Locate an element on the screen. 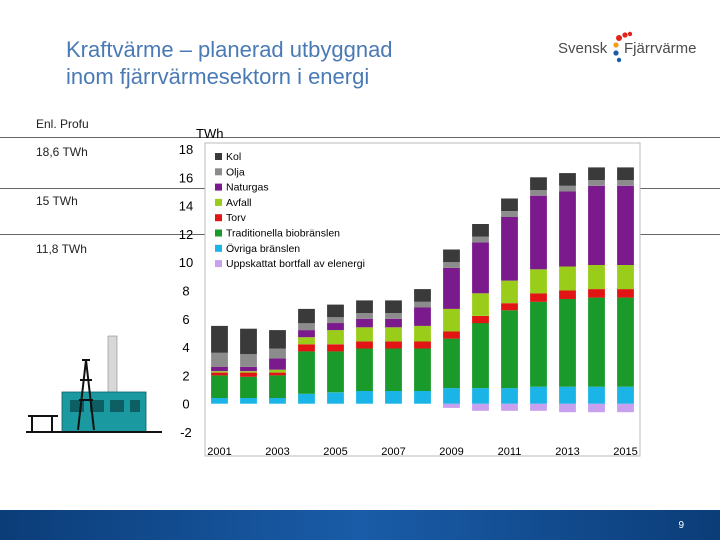 The width and height of the screenshot is (720, 540). logo-text-right: Fjärrvärme is located at coordinates (660, 48).